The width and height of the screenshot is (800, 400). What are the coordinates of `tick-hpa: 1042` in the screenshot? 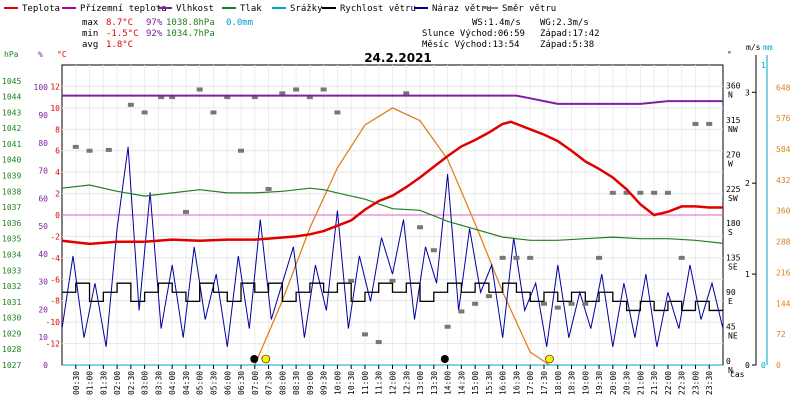 It's located at (11, 128).